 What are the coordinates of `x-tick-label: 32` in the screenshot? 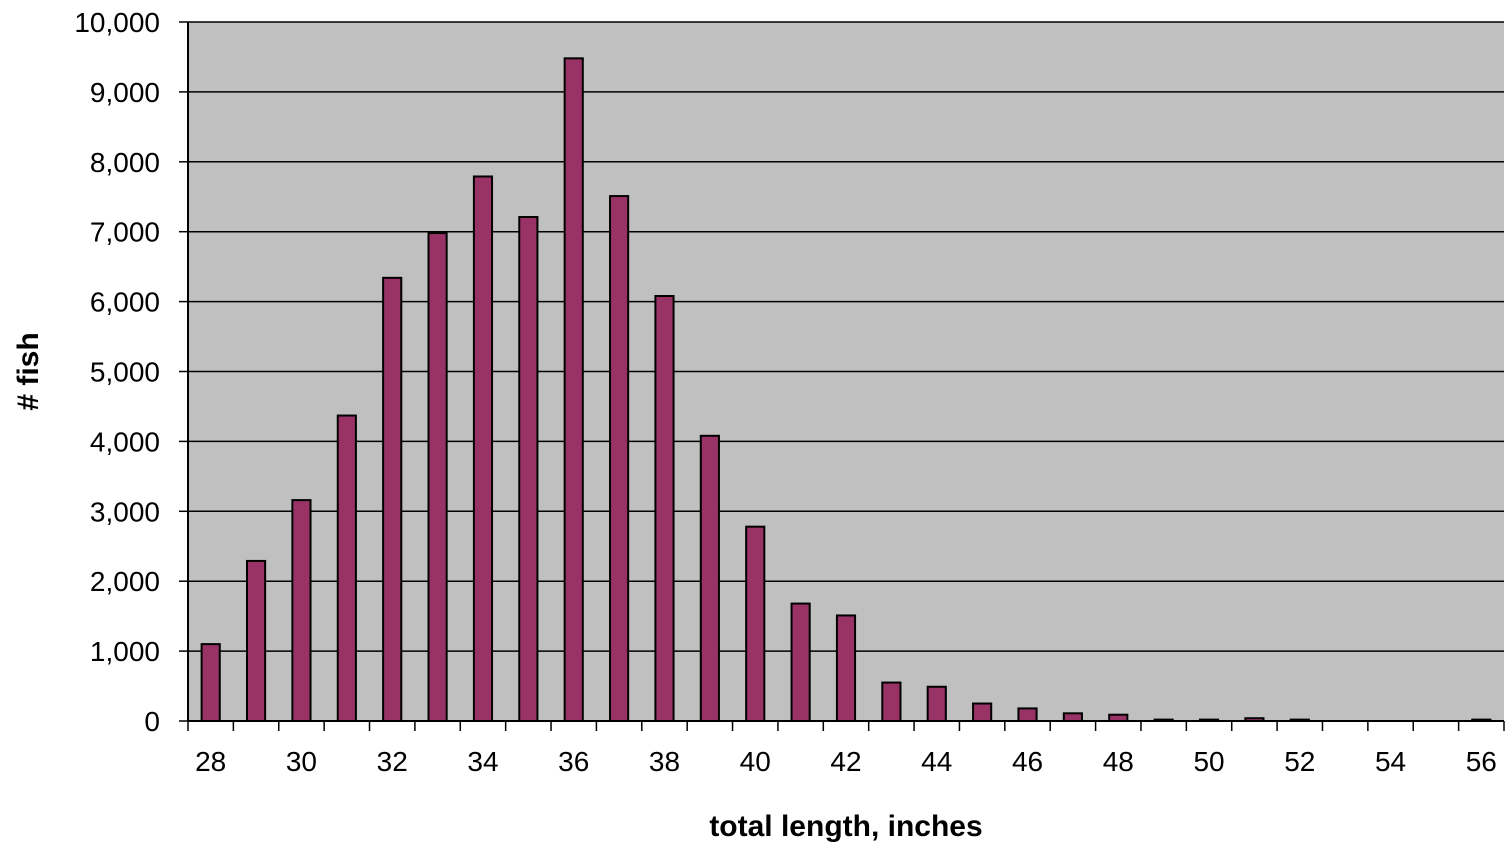 It's located at (392, 761).